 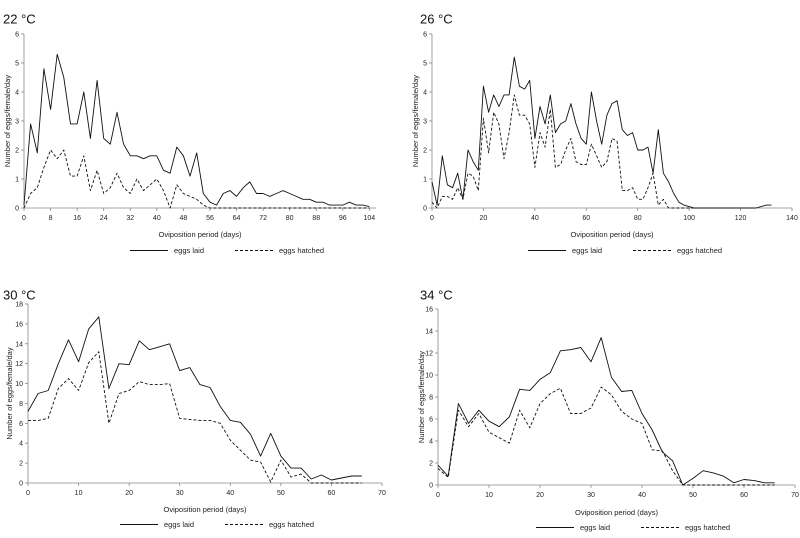 What do you see at coordinates (689, 218) in the screenshot?
I see `x-tick-label: 100` at bounding box center [689, 218].